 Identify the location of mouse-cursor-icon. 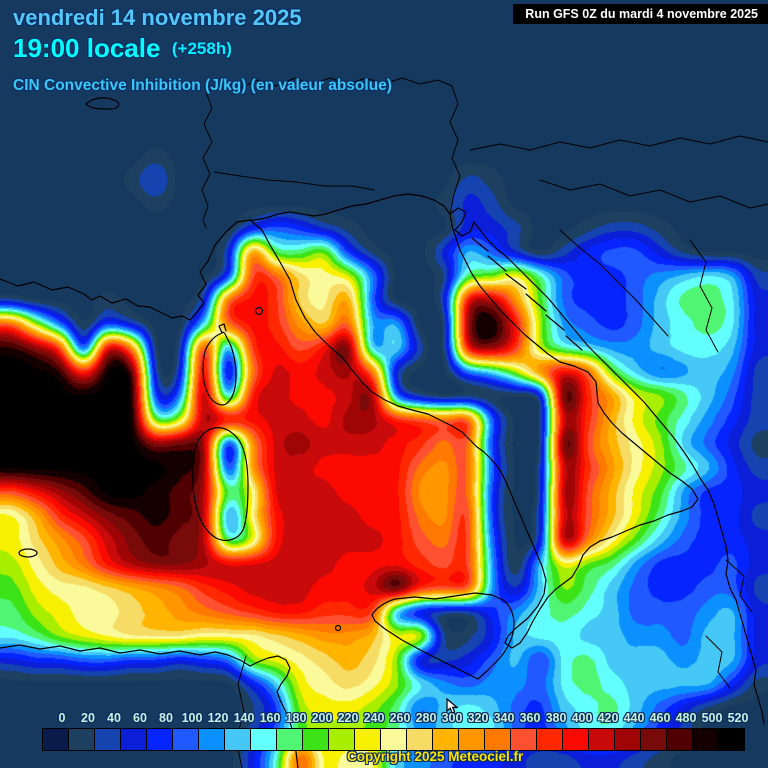
(452, 706).